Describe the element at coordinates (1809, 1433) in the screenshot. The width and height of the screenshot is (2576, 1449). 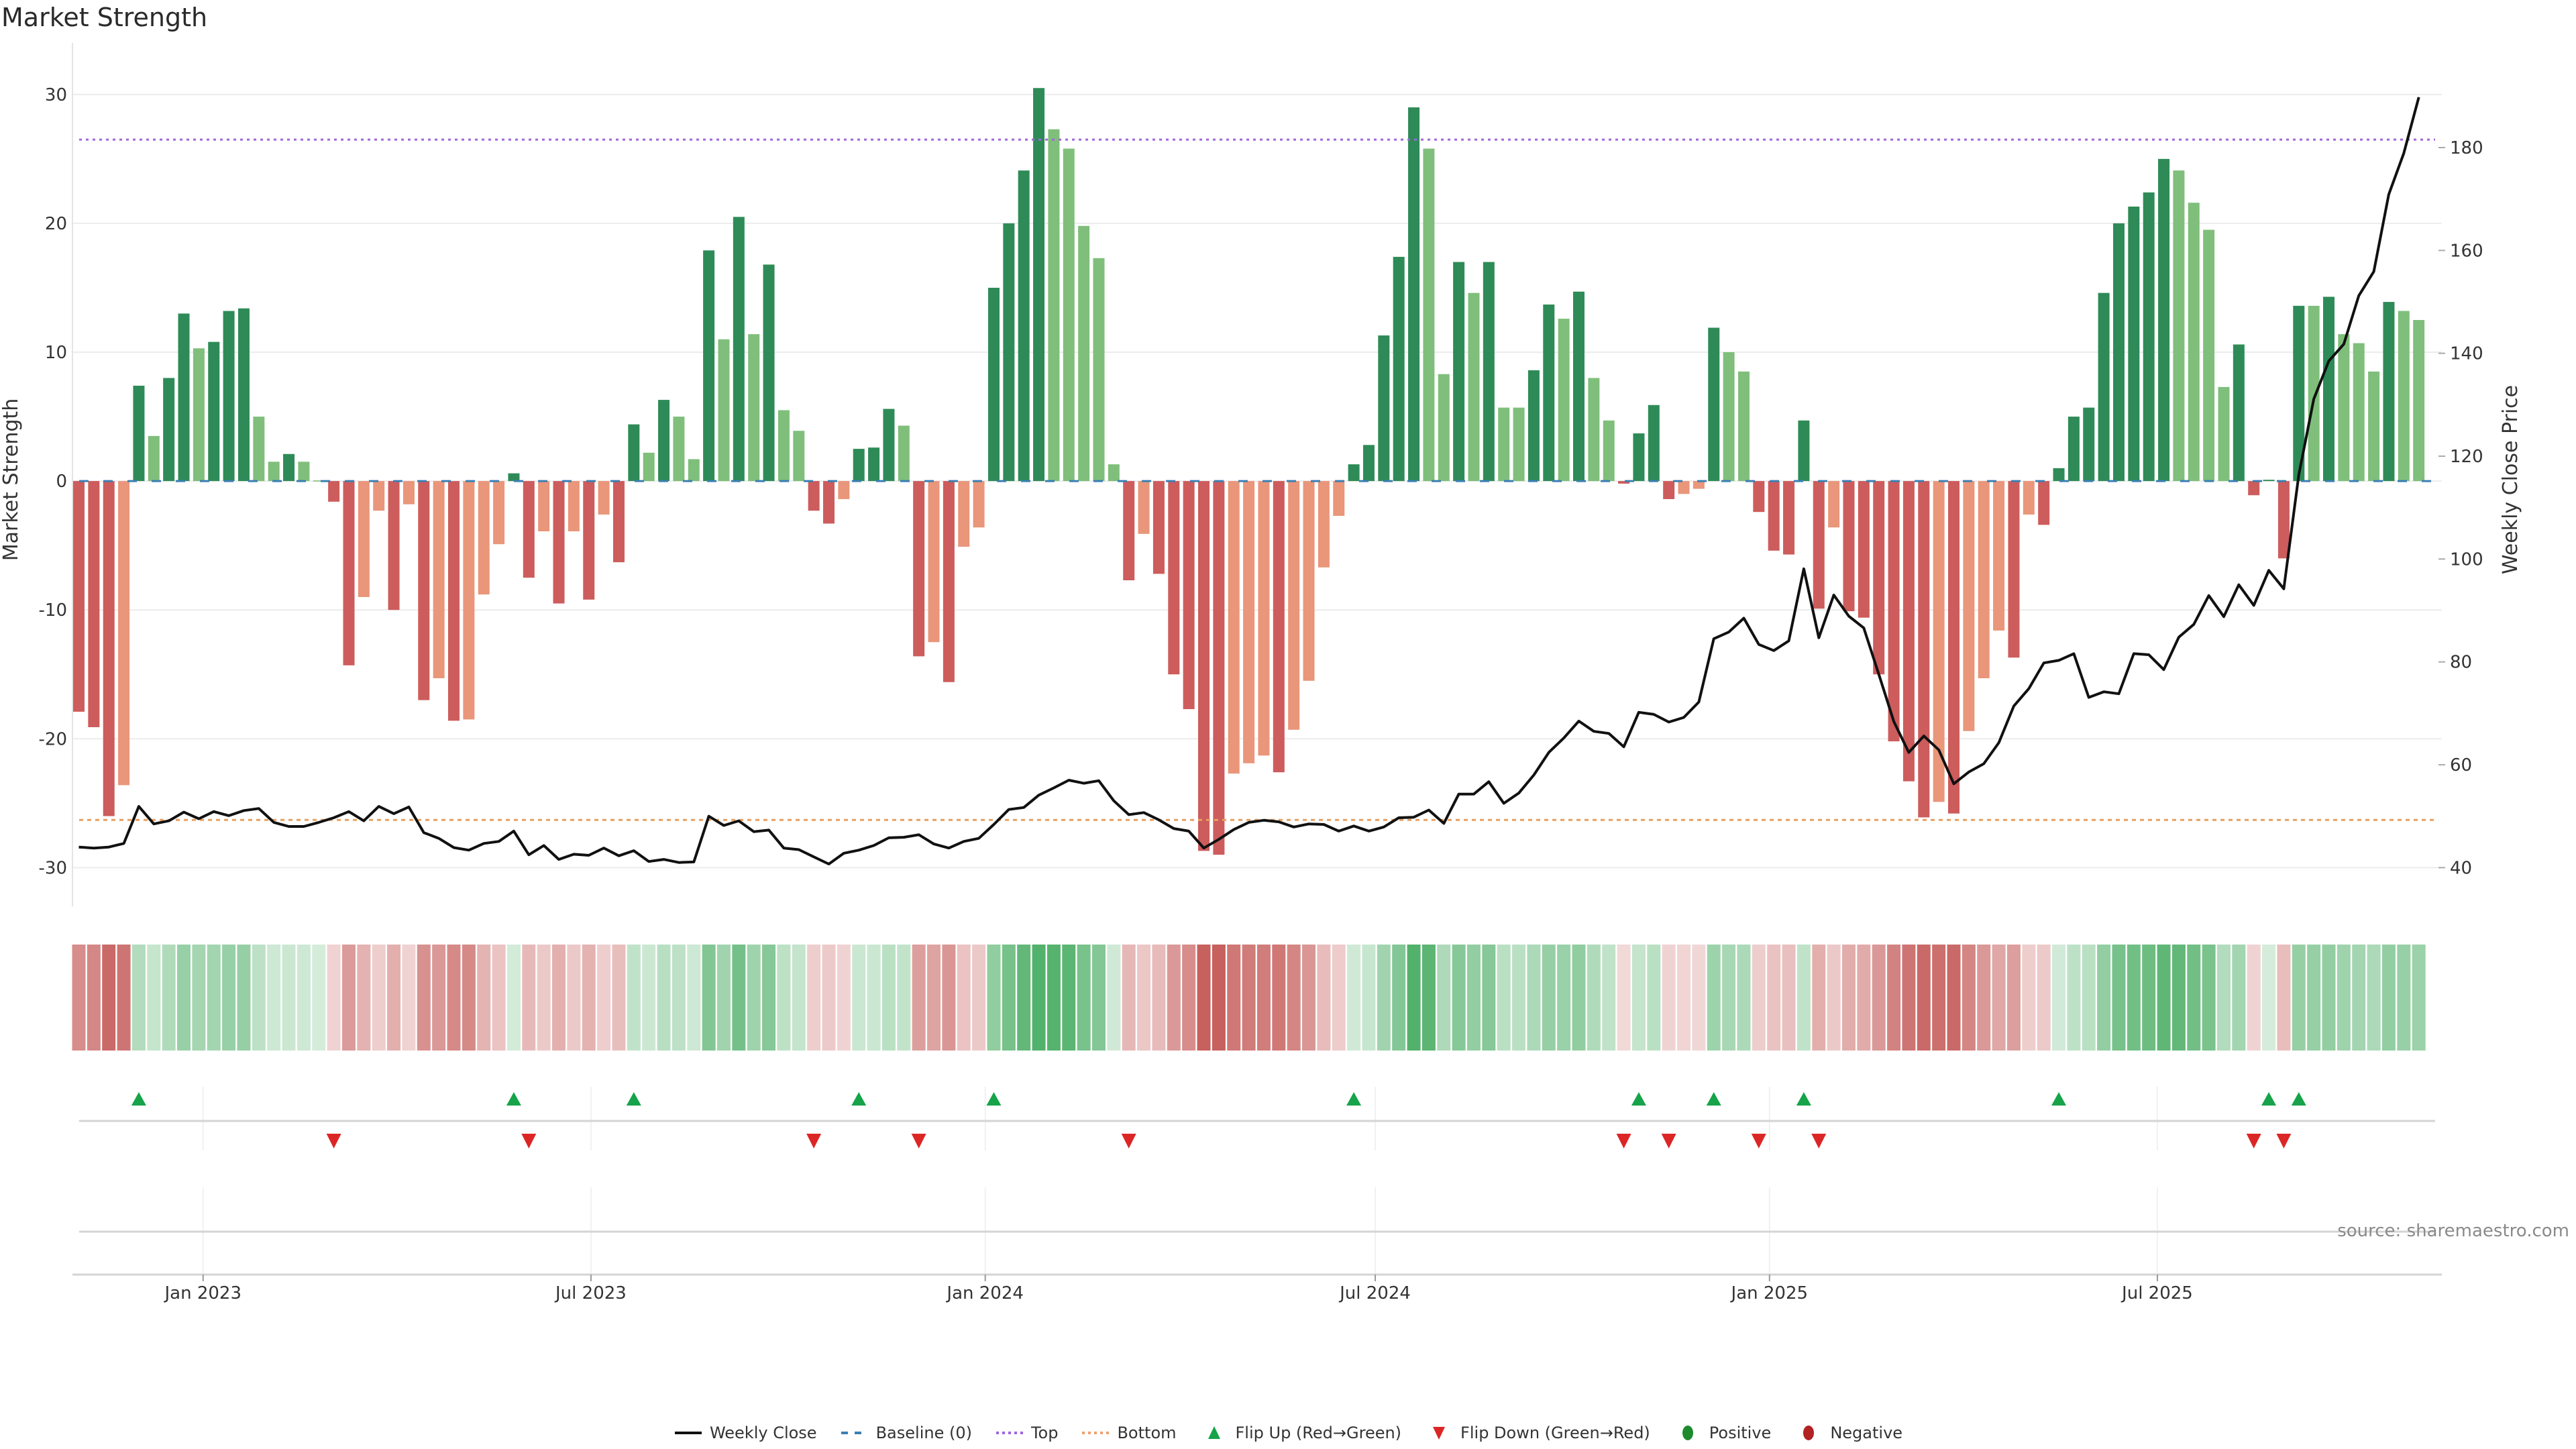
I see `legend-circle-icon` at that location.